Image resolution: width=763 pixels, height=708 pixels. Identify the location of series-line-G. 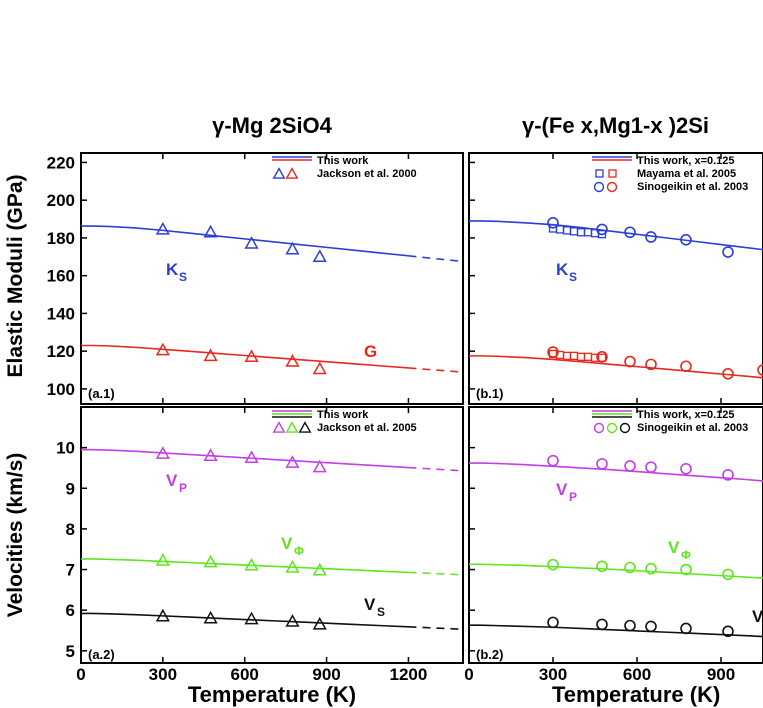
(245, 356).